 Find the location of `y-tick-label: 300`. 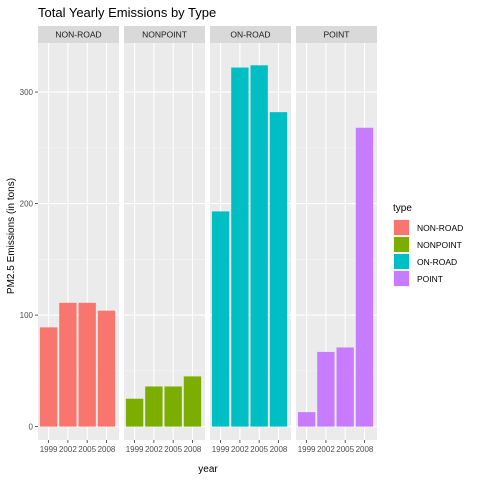

y-tick-label: 300 is located at coordinates (27, 92).